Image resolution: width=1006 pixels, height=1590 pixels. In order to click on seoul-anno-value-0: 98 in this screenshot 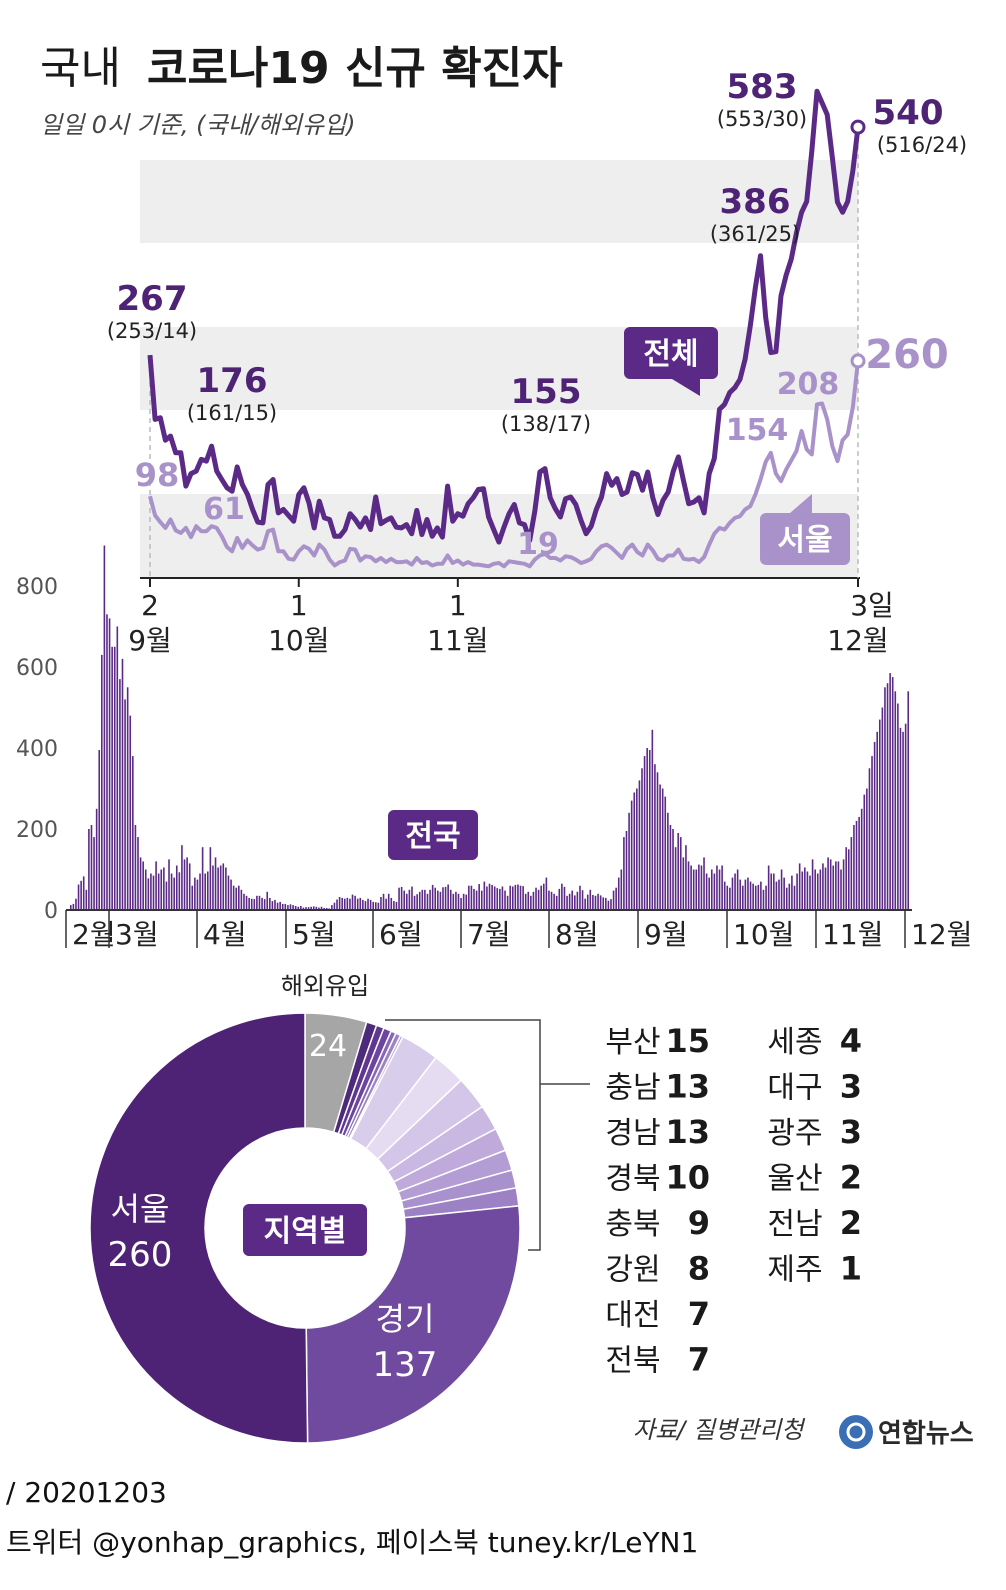, I will do `click(157, 475)`.